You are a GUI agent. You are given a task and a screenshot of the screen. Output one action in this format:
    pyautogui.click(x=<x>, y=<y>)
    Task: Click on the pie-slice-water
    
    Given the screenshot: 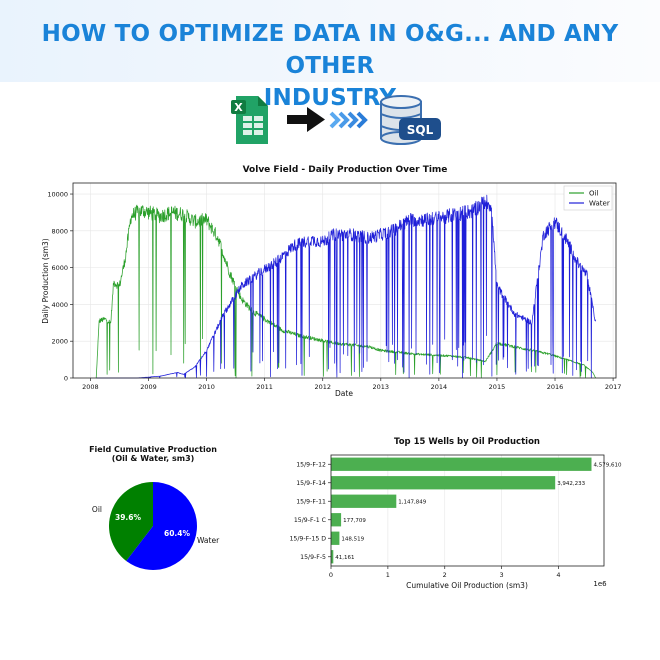 What is the action you would take?
    pyautogui.click(x=161, y=526)
    